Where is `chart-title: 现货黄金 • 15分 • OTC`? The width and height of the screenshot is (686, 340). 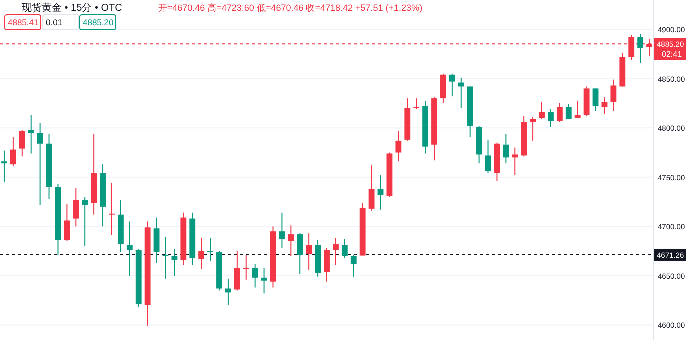
chart-title: 现货黄金 • 15分 • OTC is located at coordinates (72, 8).